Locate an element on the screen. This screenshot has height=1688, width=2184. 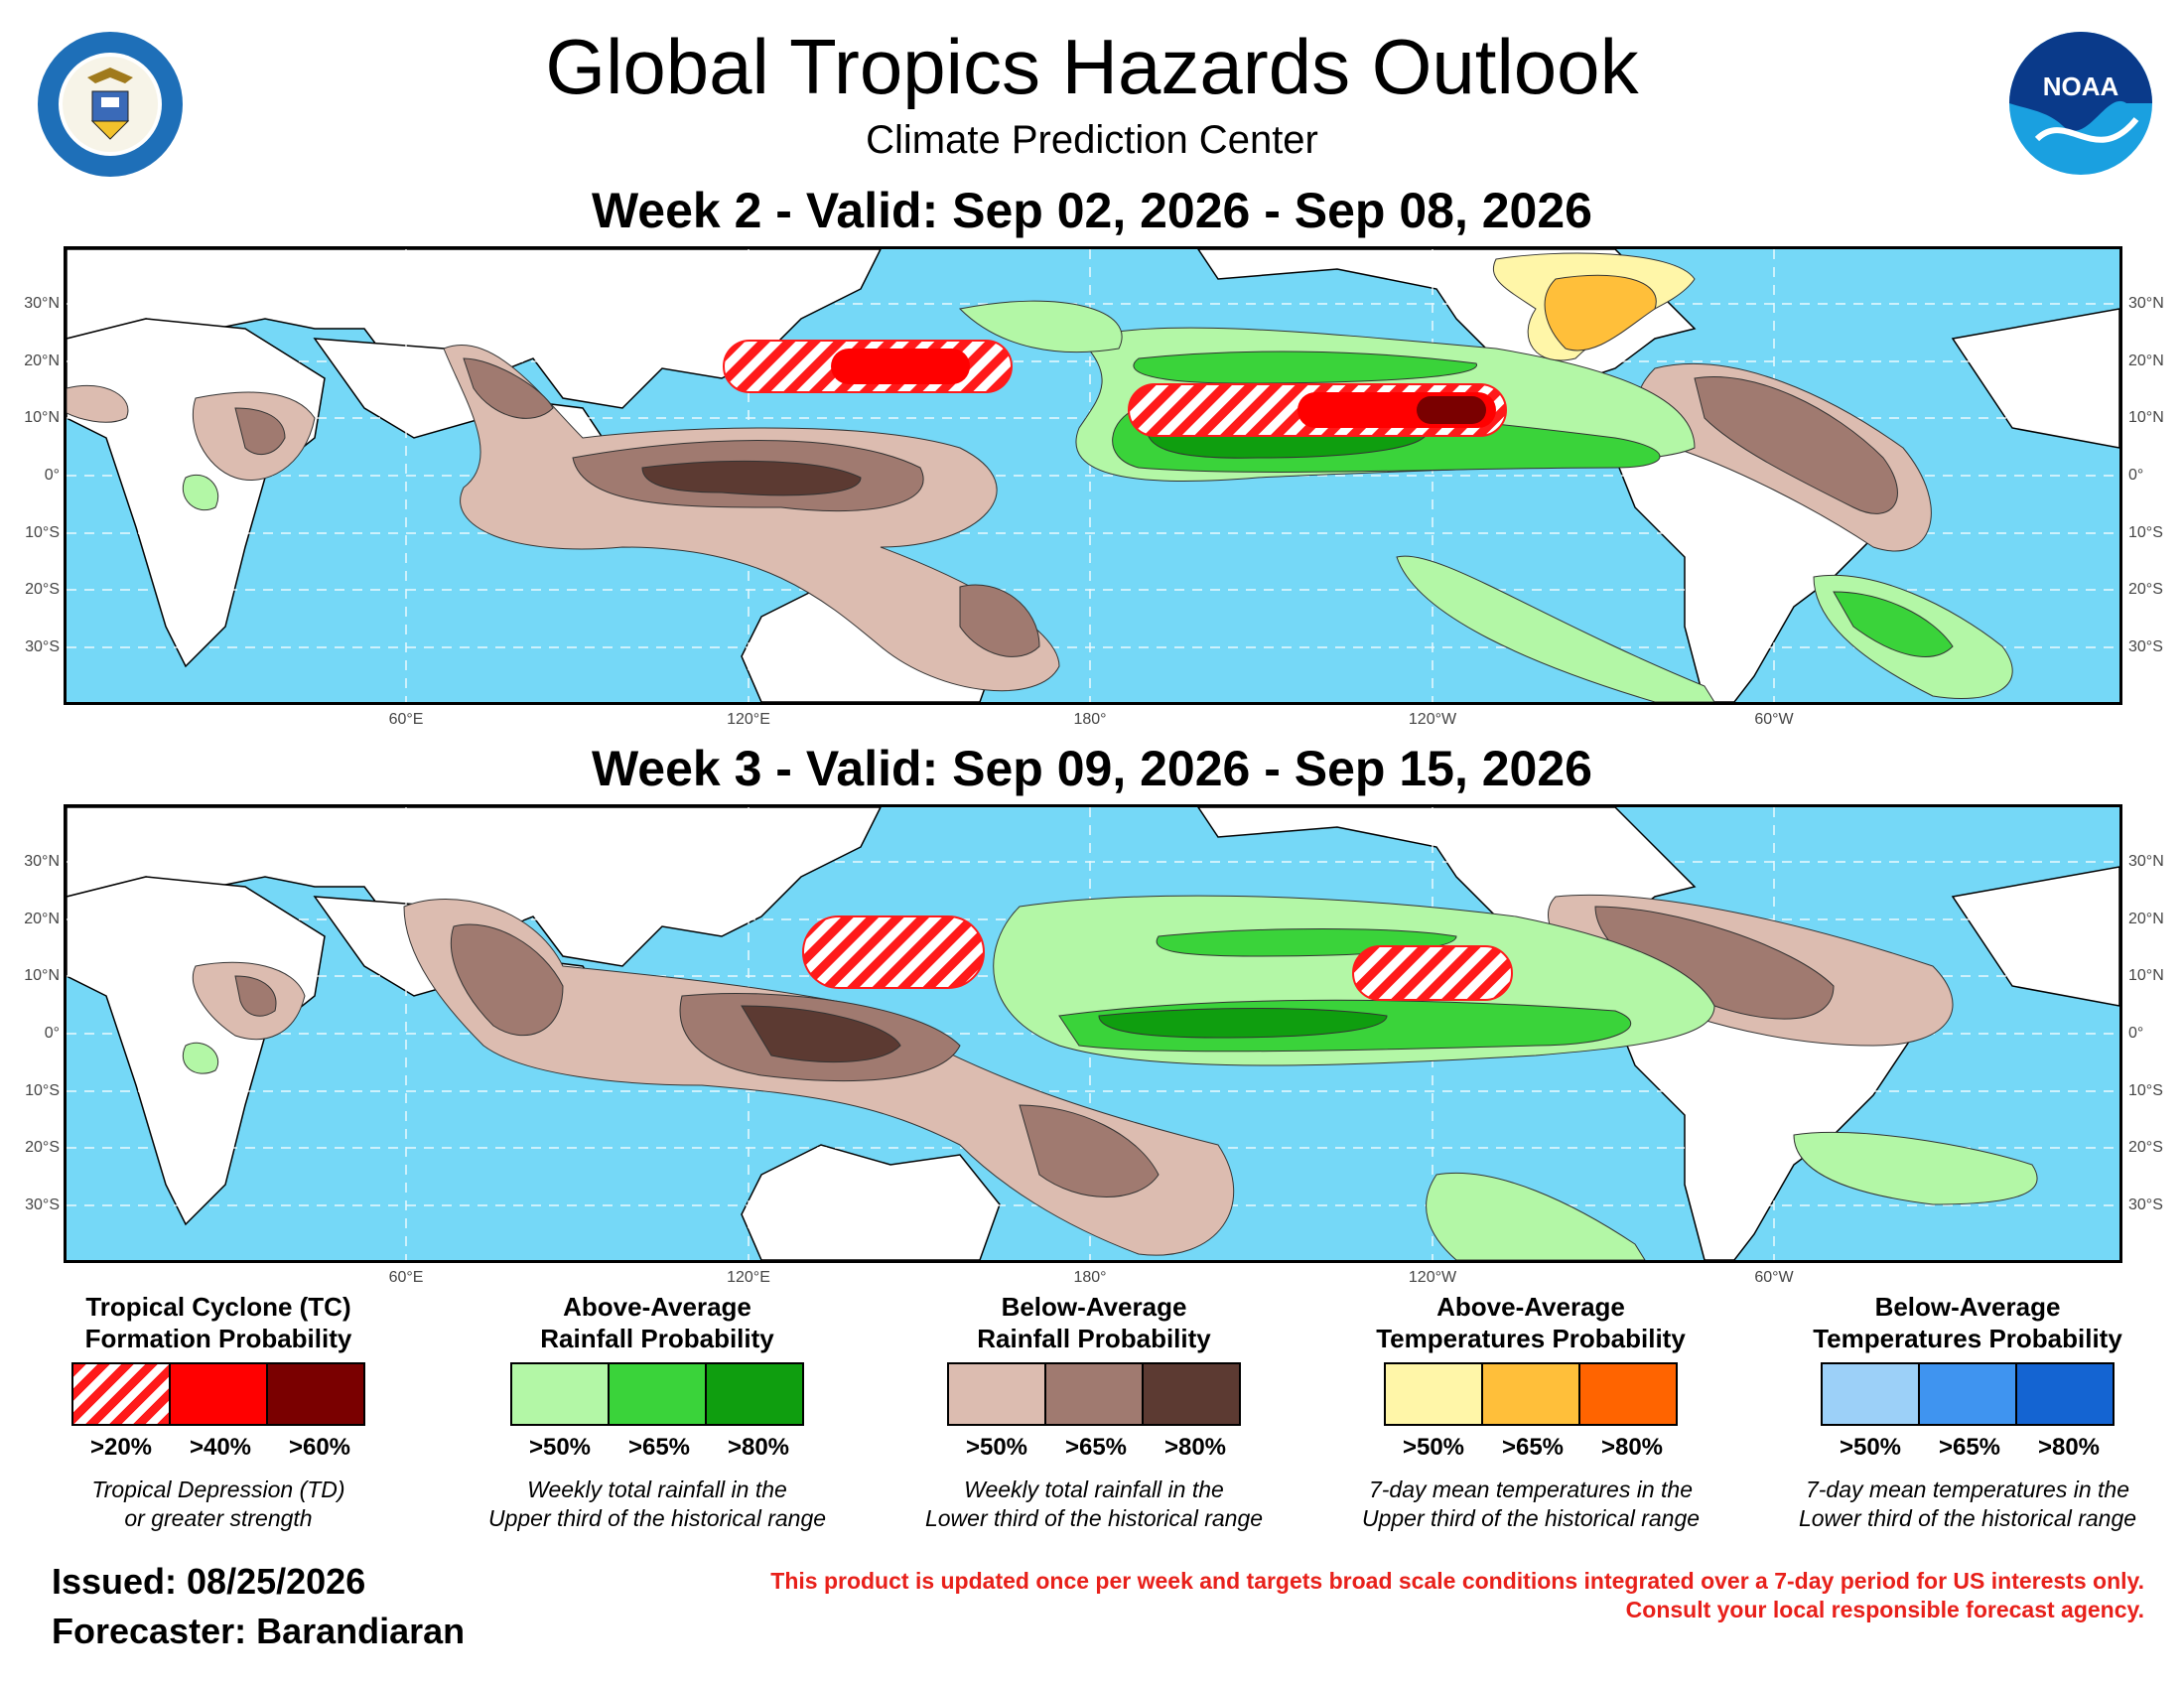
legend-desc-line2: Upper third of the historical range is located at coordinates (657, 1518).